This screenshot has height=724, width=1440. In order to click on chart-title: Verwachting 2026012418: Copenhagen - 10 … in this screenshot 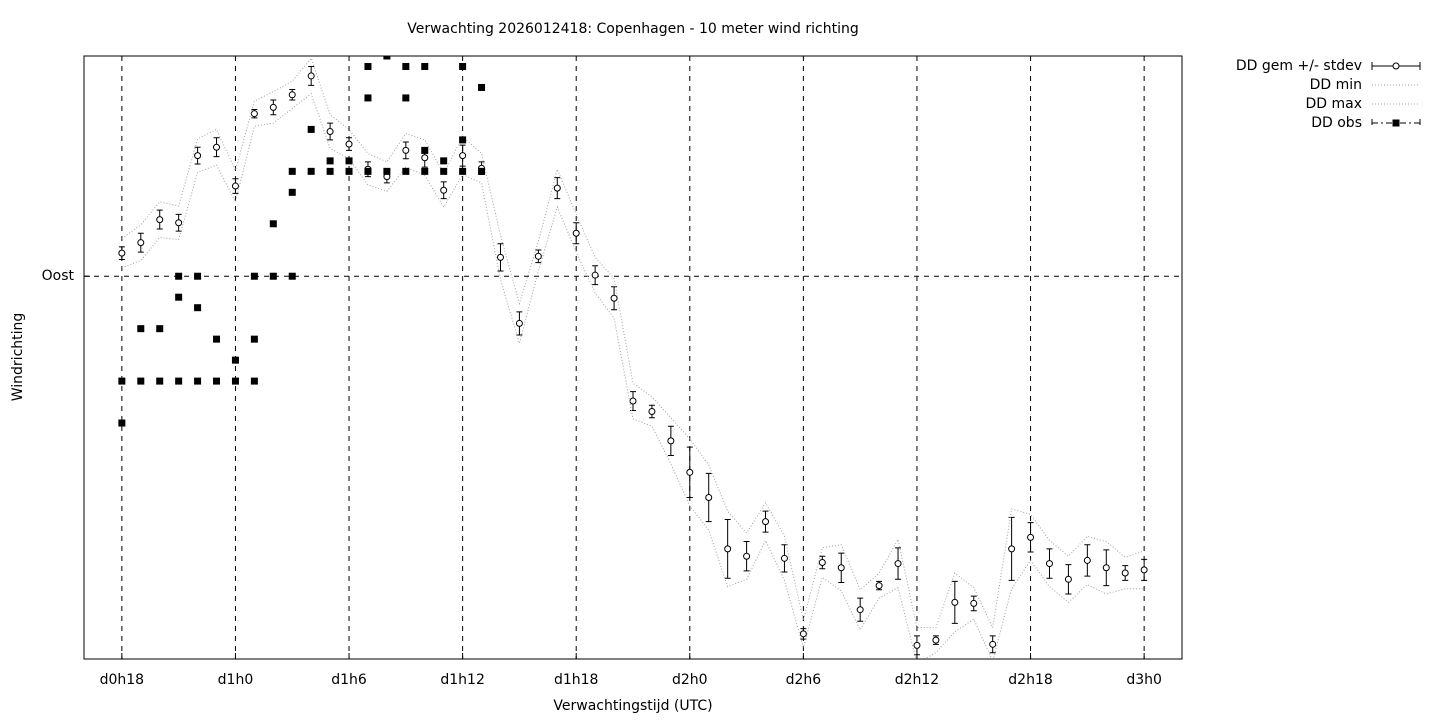, I will do `click(633, 29)`.